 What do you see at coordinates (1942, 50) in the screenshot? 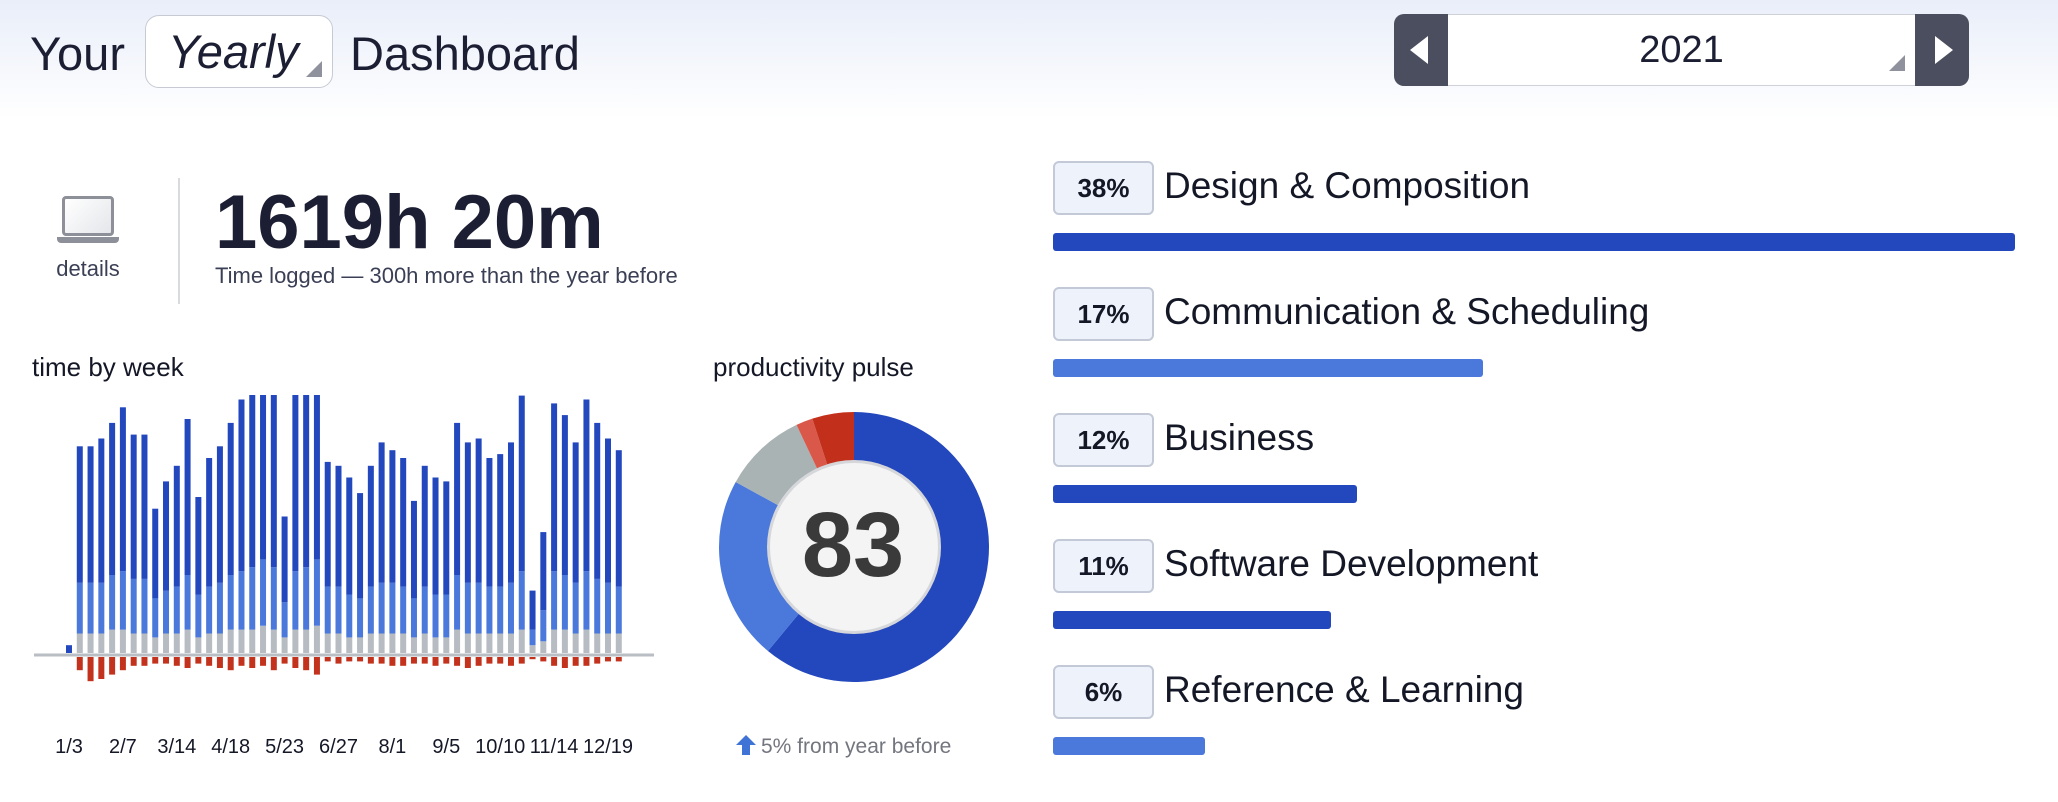
I see `next-year-button` at bounding box center [1942, 50].